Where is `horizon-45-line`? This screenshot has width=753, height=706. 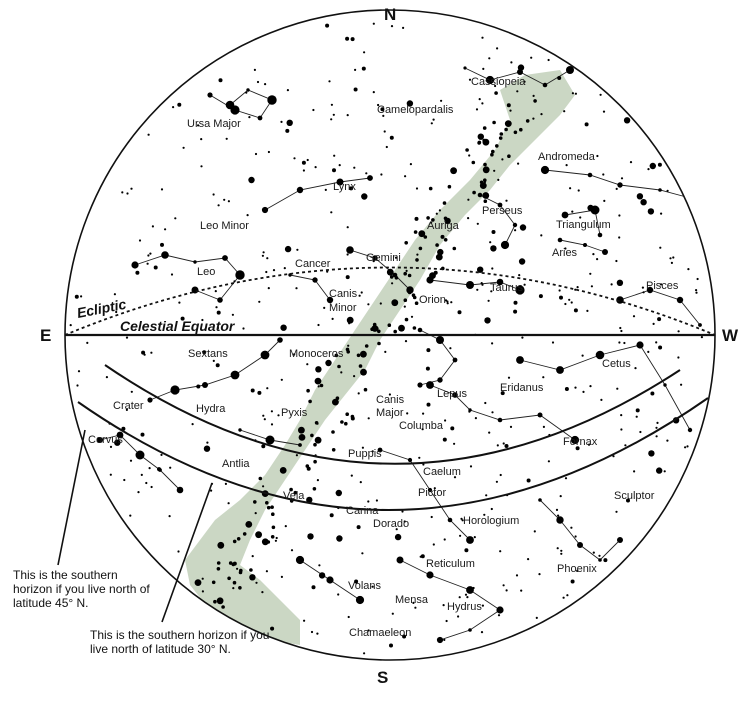 horizon-45-line is located at coordinates (393, 454).